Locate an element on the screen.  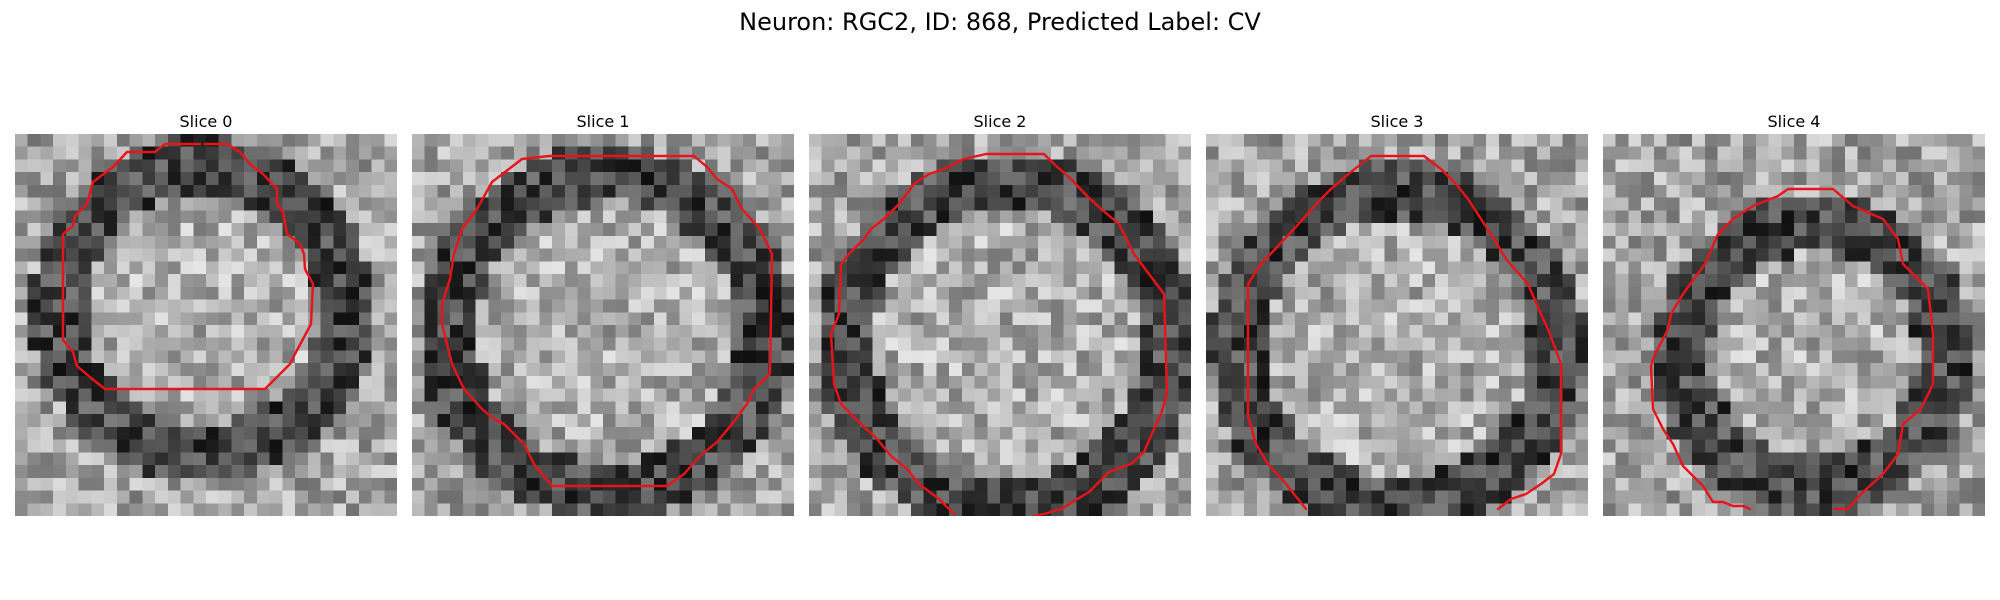
slice-title: Slice 1 is located at coordinates (603, 121).